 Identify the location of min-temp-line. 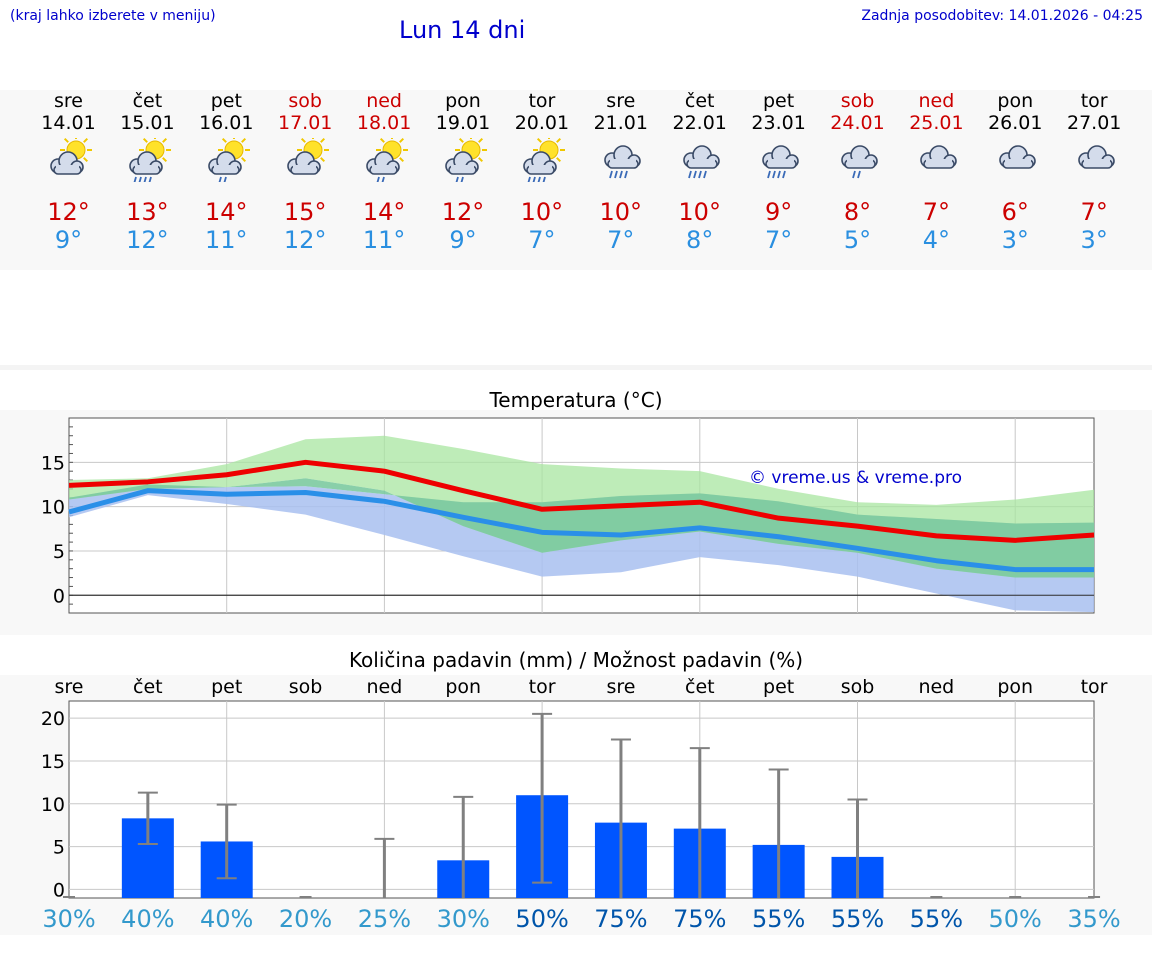
(581, 530).